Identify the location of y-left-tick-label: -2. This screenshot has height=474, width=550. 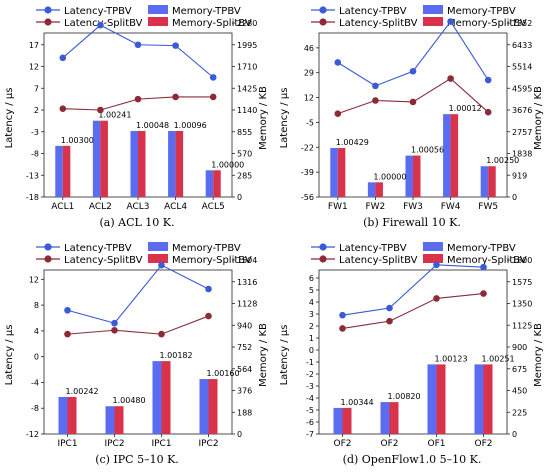
(310, 374).